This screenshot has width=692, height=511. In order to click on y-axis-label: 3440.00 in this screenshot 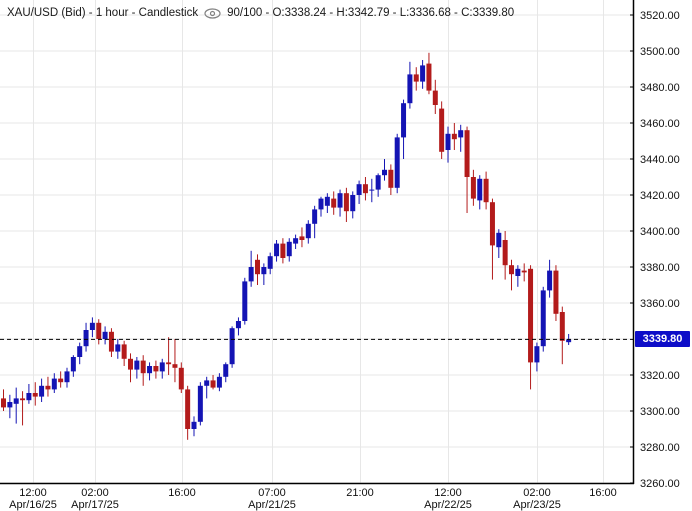, I will do `click(660, 160)`.